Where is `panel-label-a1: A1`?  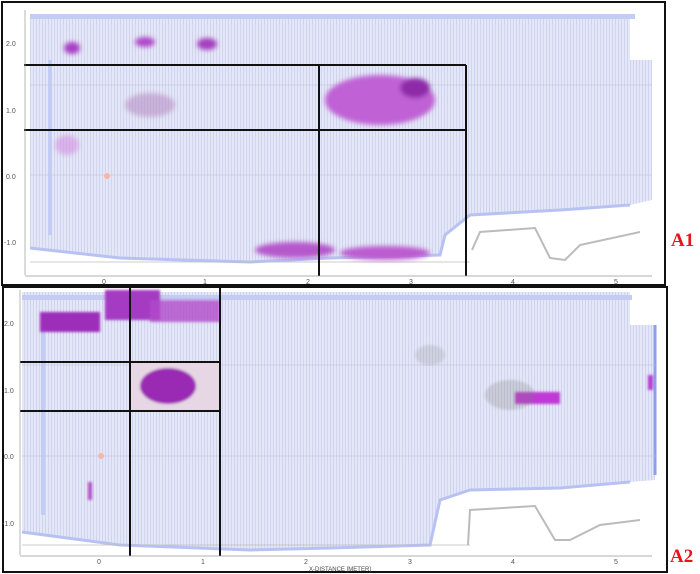 panel-label-a1: A1 is located at coordinates (683, 240).